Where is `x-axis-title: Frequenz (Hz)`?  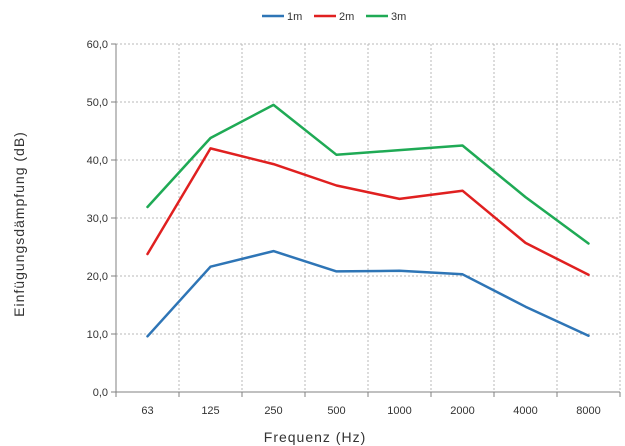 x-axis-title: Frequenz (Hz) is located at coordinates (315, 437).